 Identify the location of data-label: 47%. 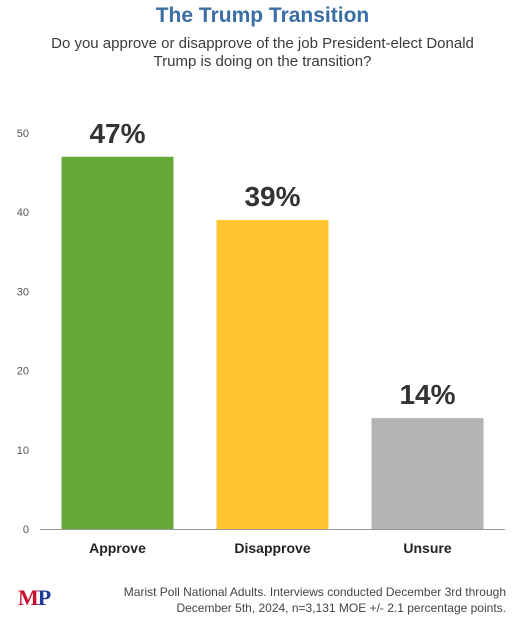
(117, 133).